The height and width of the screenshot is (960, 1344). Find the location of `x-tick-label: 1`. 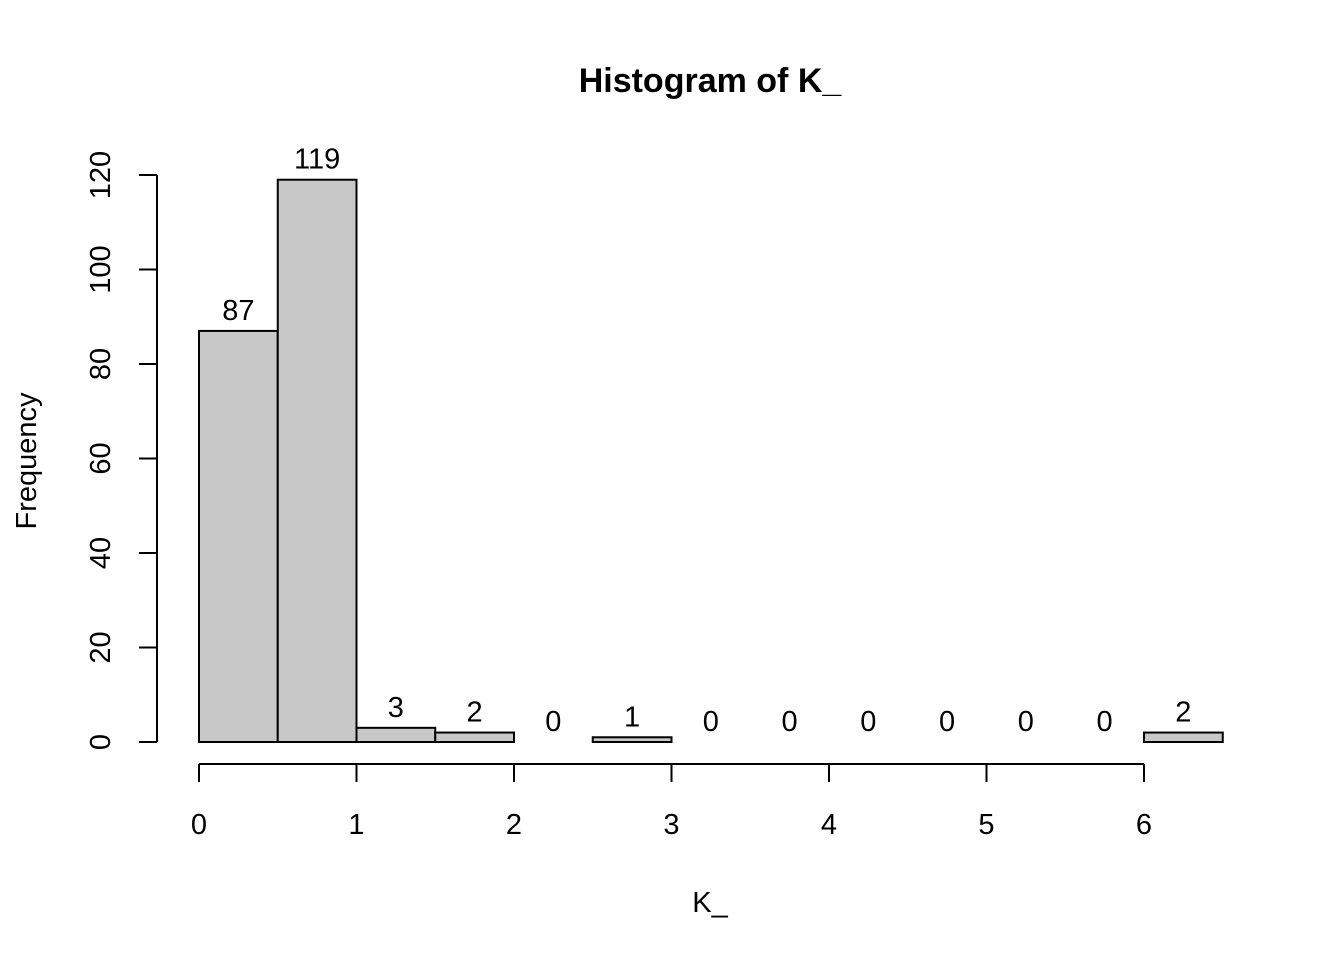

x-tick-label: 1 is located at coordinates (356, 825).